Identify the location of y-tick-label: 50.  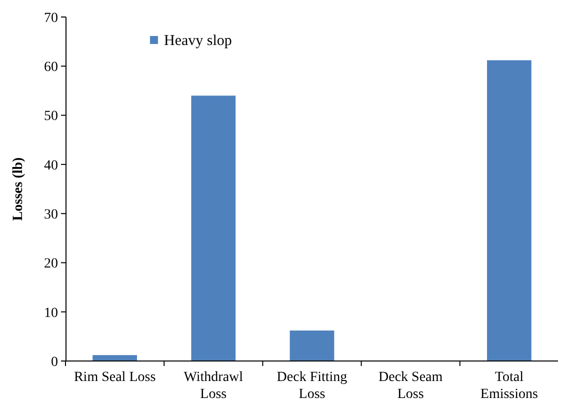
(51, 116).